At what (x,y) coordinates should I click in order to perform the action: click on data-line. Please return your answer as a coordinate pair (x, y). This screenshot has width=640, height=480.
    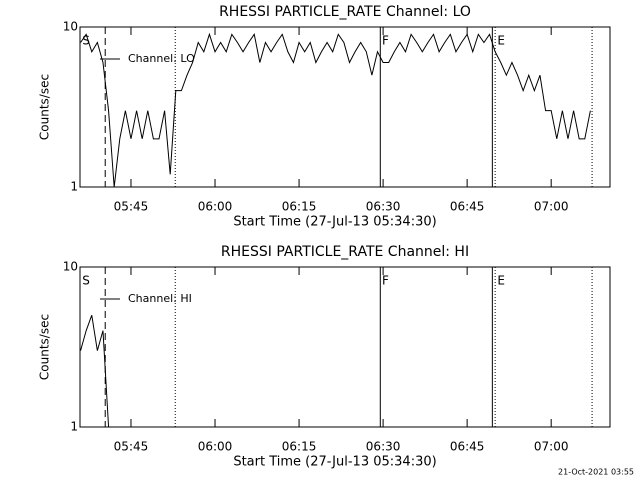
    Looking at the image, I should click on (95, 371).